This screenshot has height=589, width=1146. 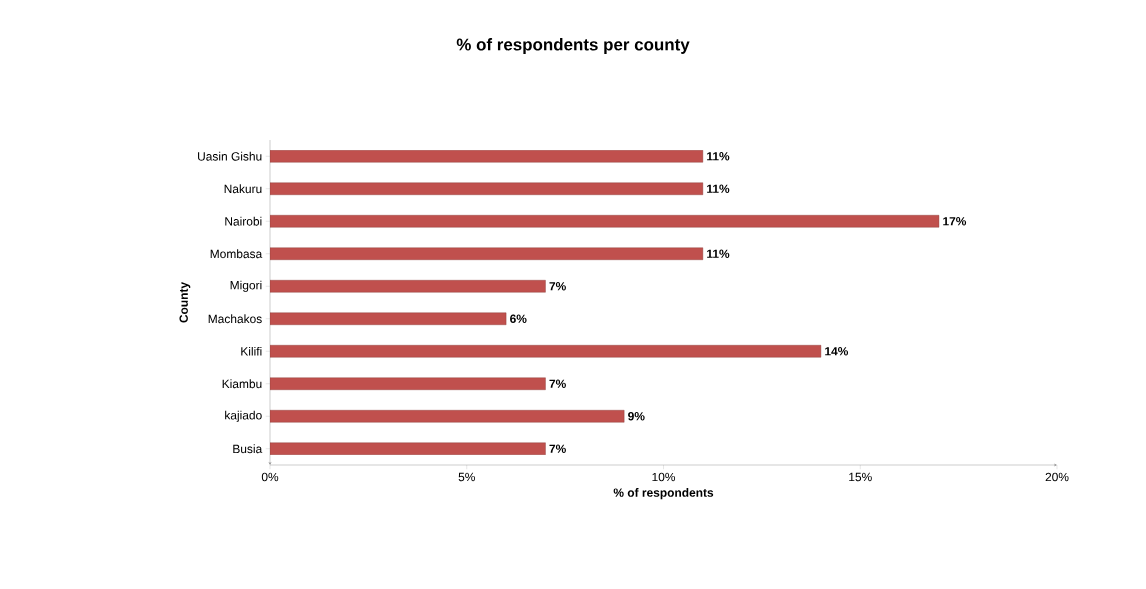 I want to click on y-tick-label: Busia, so click(x=248, y=449).